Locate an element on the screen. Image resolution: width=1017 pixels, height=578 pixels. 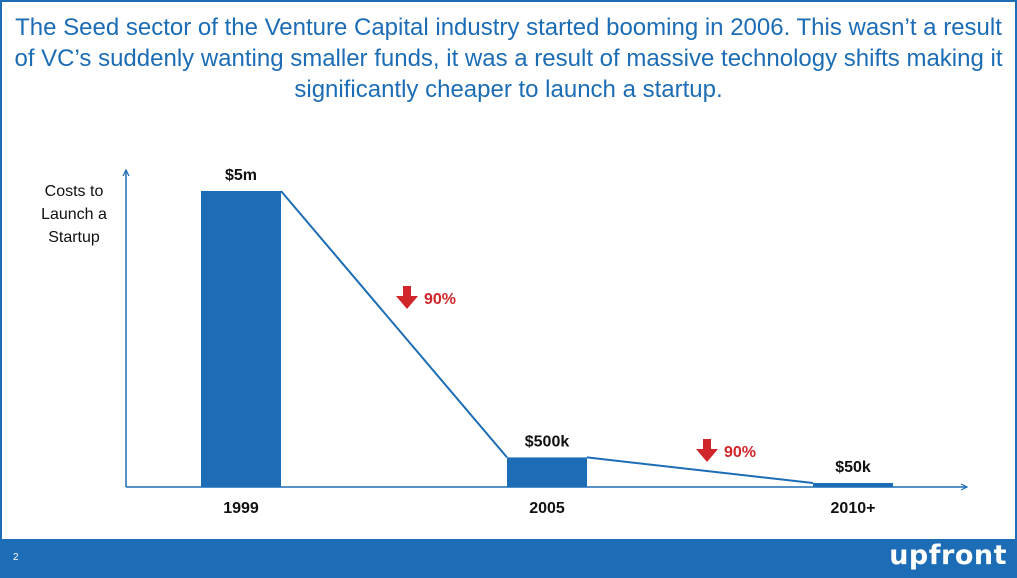
y-axis-label: Costs to Launch a Startup is located at coordinates (74, 214).